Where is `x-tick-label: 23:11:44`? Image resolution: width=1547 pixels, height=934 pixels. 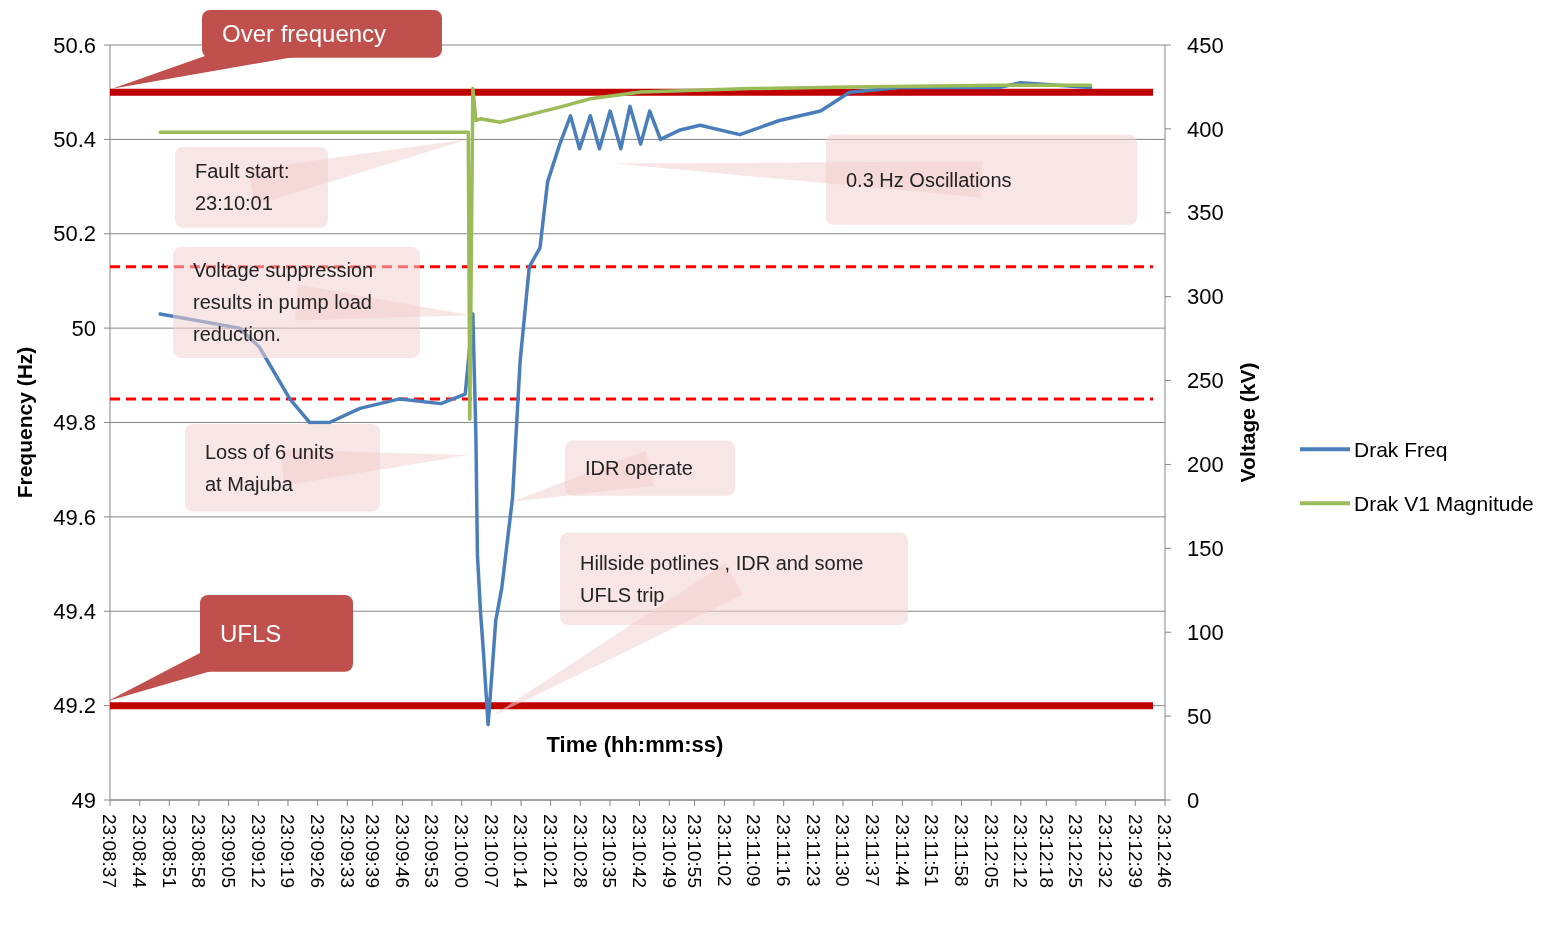 x-tick-label: 23:11:44 is located at coordinates (902, 850).